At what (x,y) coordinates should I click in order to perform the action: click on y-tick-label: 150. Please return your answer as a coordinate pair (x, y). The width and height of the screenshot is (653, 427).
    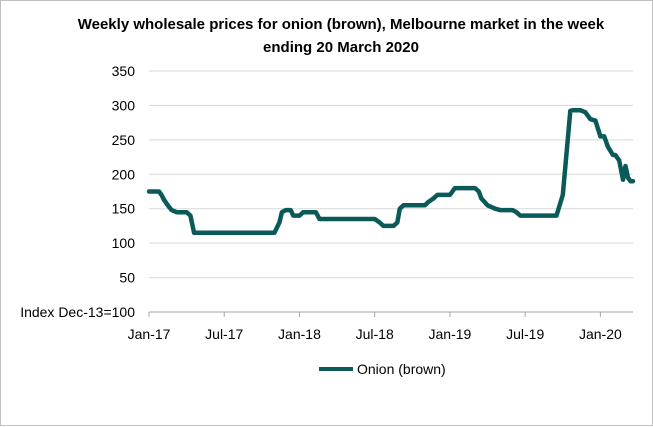
    Looking at the image, I should click on (124, 209).